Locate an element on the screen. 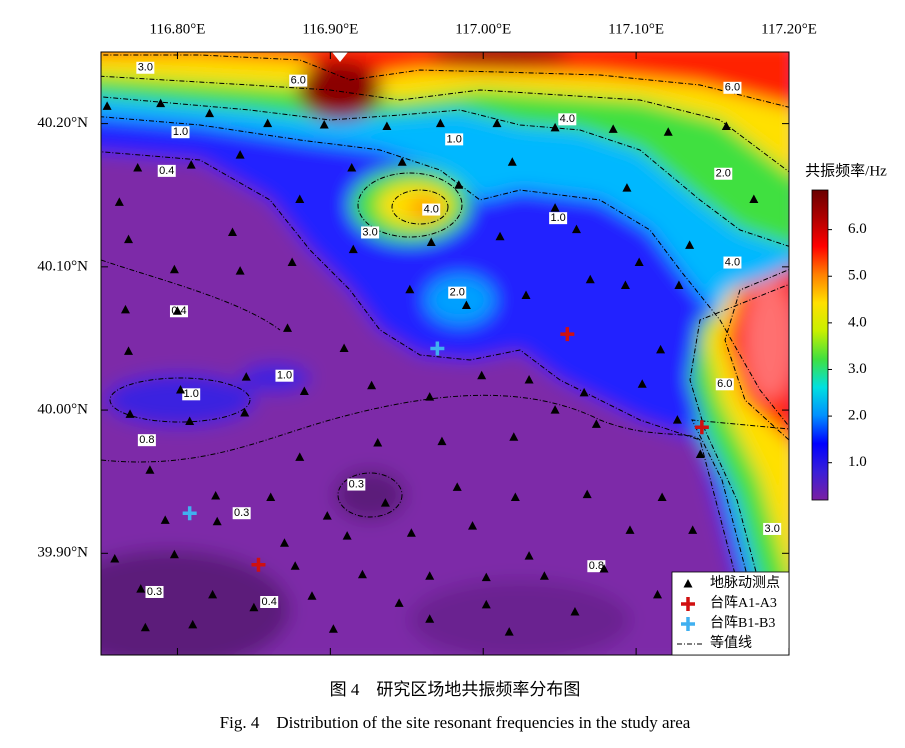  contour-label: 0.8 is located at coordinates (596, 566).